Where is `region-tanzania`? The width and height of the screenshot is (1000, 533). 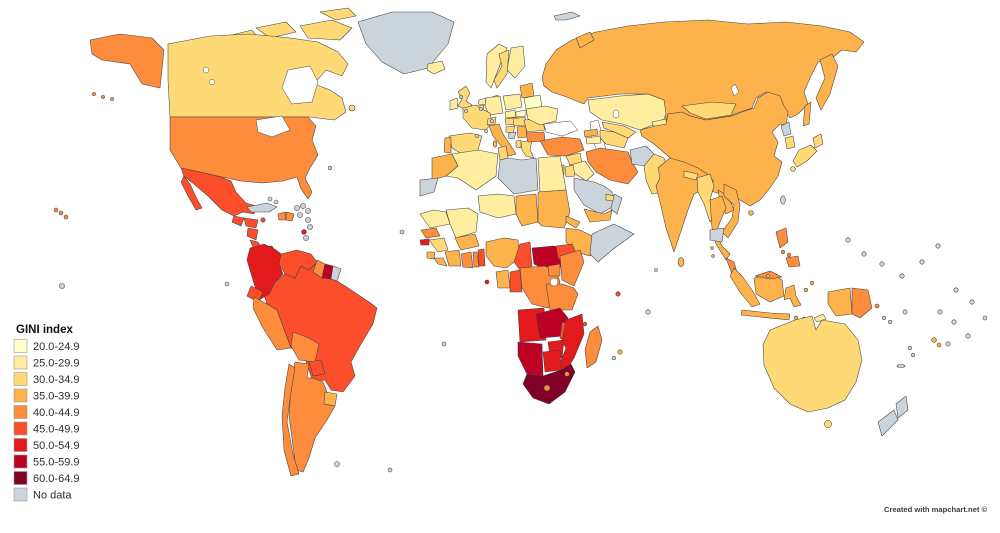
region-tanzania is located at coordinates (562, 297).